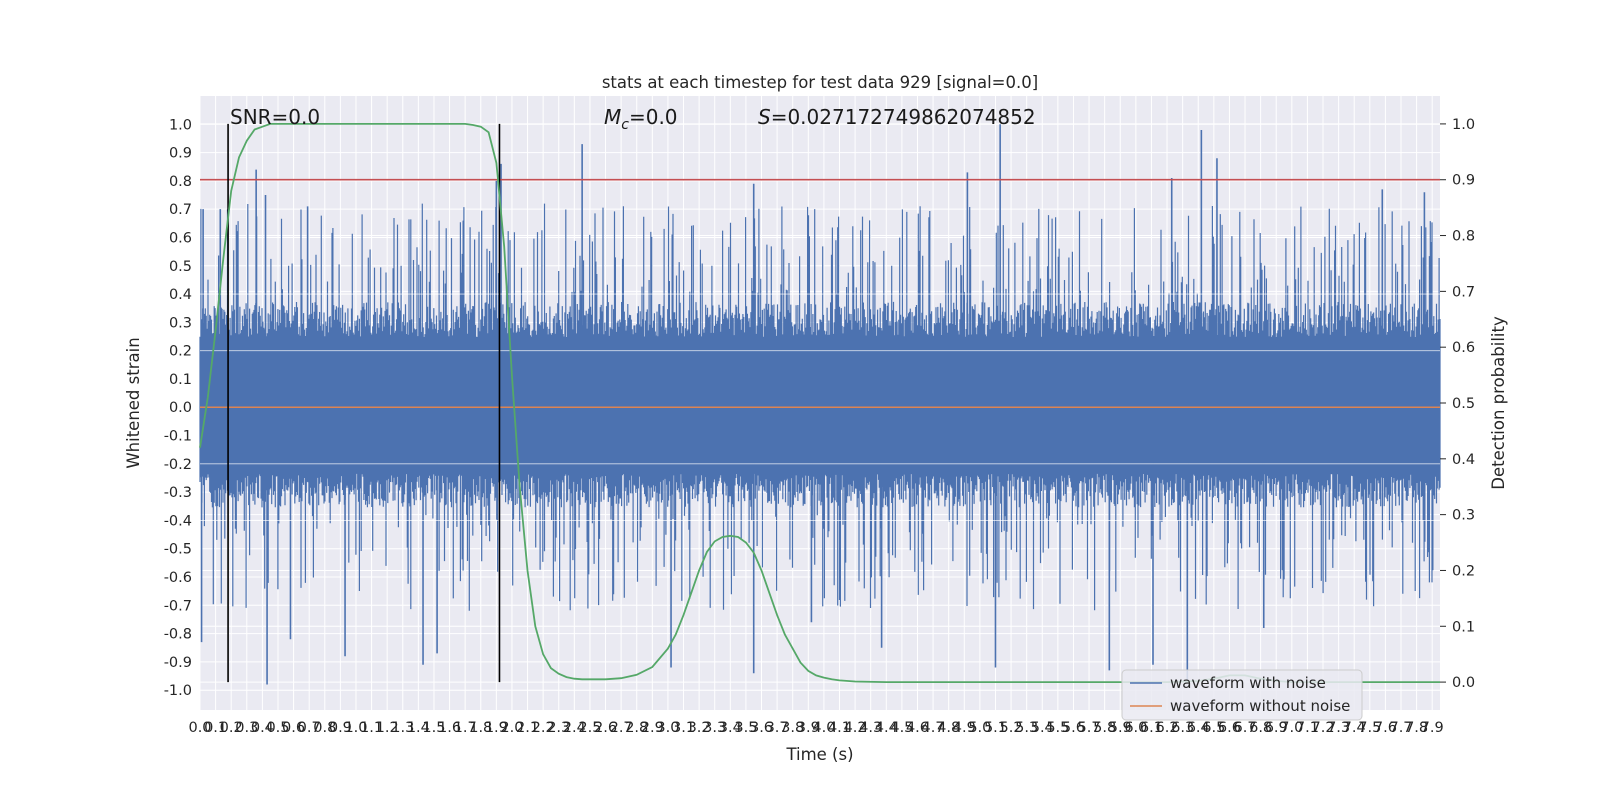 Image resolution: width=1600 pixels, height=800 pixels. What do you see at coordinates (1073, 728) in the screenshot?
I see `x-tick-label: 5.6` at bounding box center [1073, 728].